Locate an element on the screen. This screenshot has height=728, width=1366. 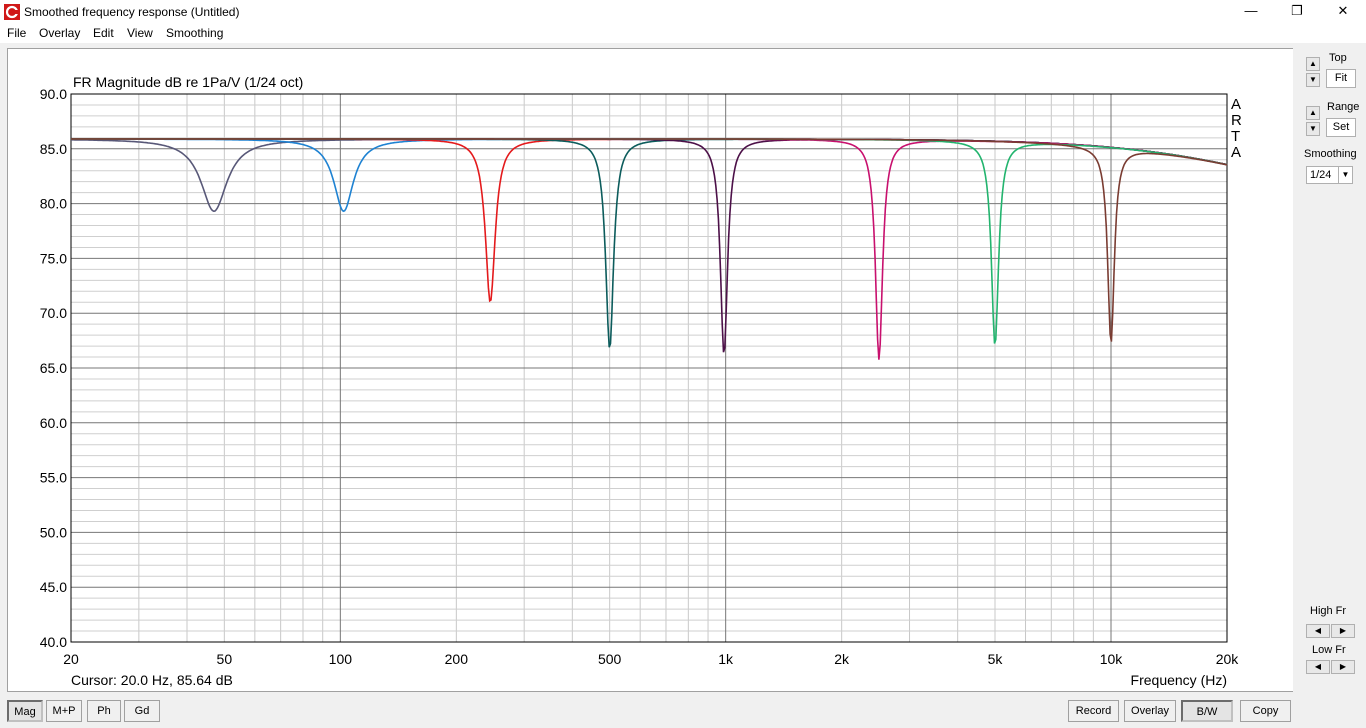
bw-button: B/W is located at coordinates (1207, 711).